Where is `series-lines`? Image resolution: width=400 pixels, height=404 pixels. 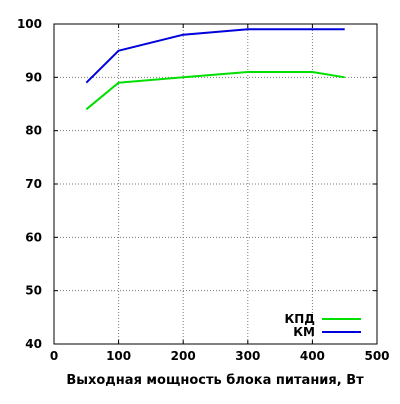
series-lines is located at coordinates (215, 69).